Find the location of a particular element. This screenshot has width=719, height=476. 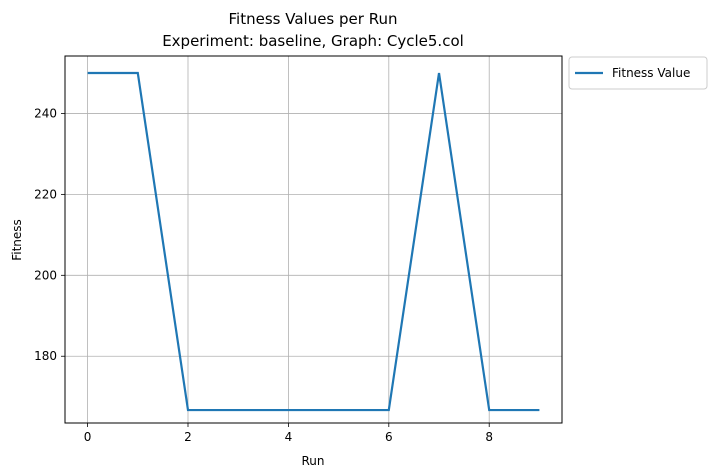

chart-title: Fitness Values per Run is located at coordinates (313, 19).